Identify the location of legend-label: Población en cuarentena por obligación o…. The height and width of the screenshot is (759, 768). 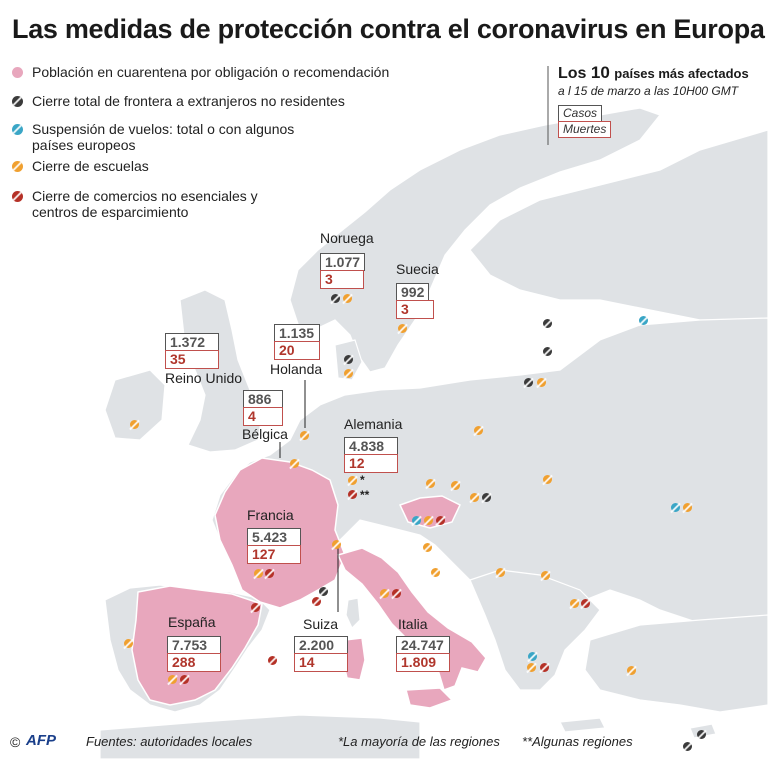
(211, 72).